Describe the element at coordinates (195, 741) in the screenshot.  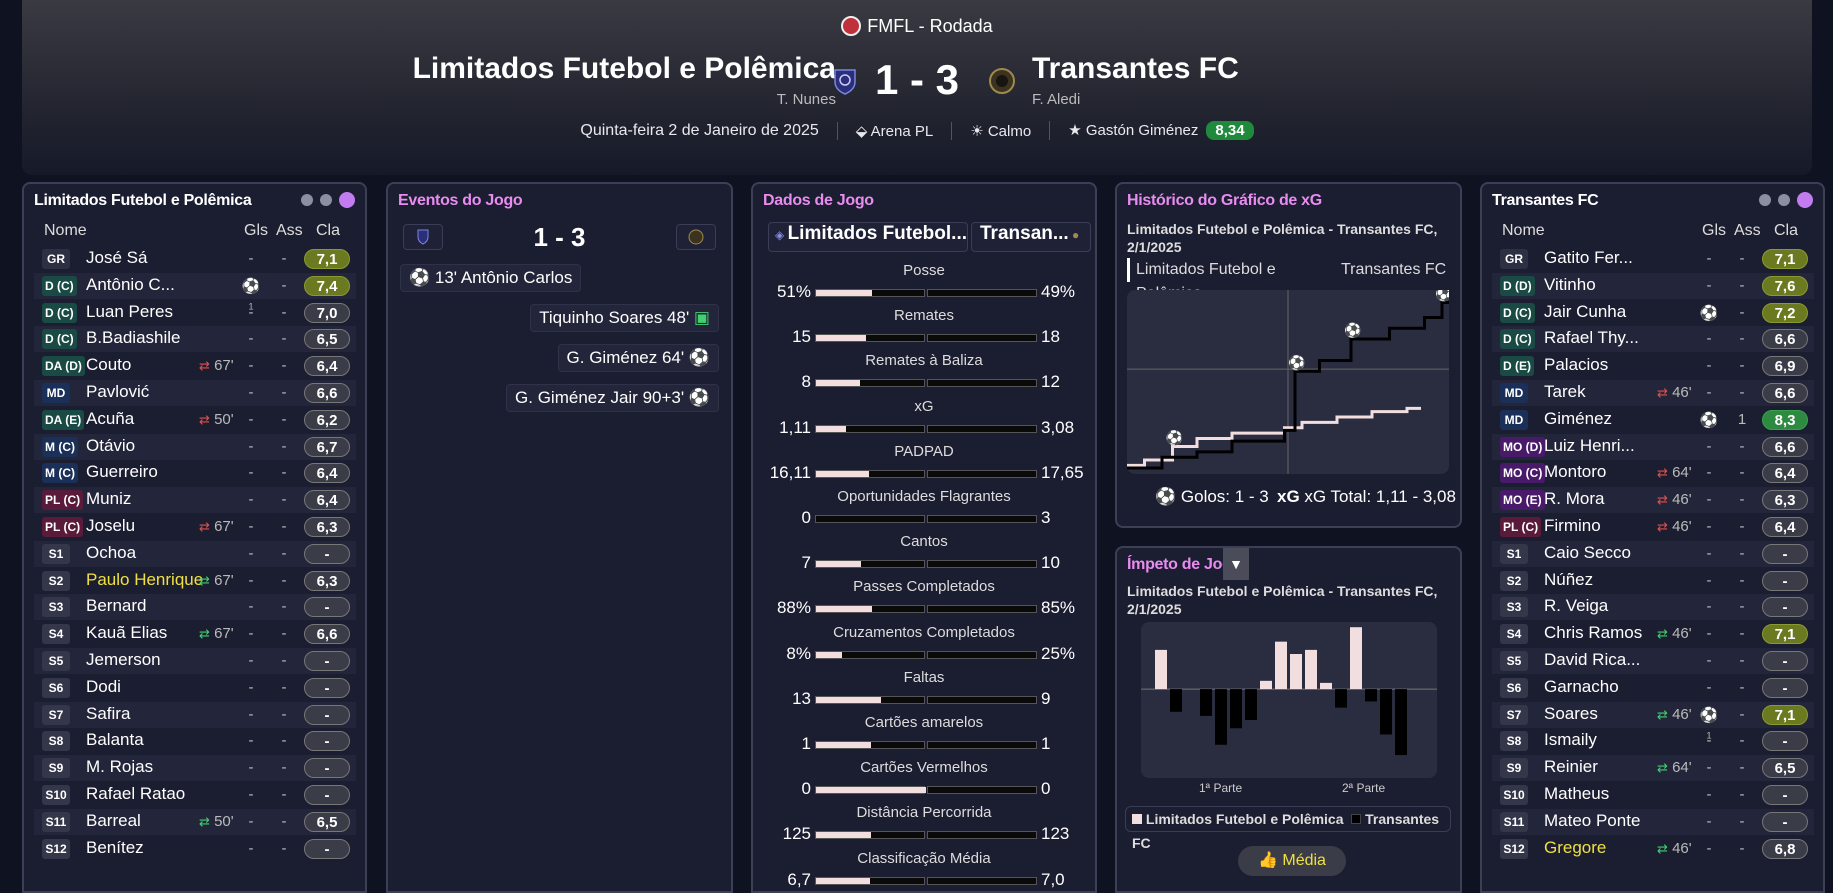
I see `player-row: S8 Balanta - - -` at that location.